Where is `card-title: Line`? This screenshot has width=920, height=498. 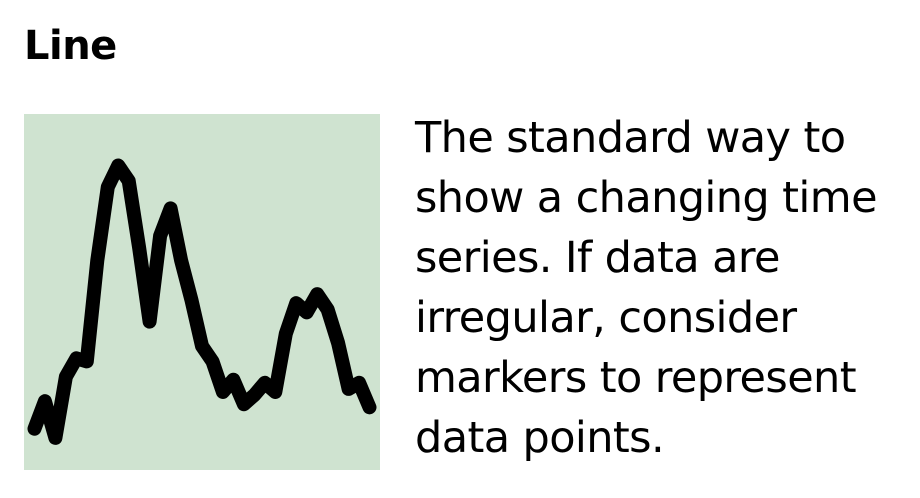
card-title: Line is located at coordinates (70, 46).